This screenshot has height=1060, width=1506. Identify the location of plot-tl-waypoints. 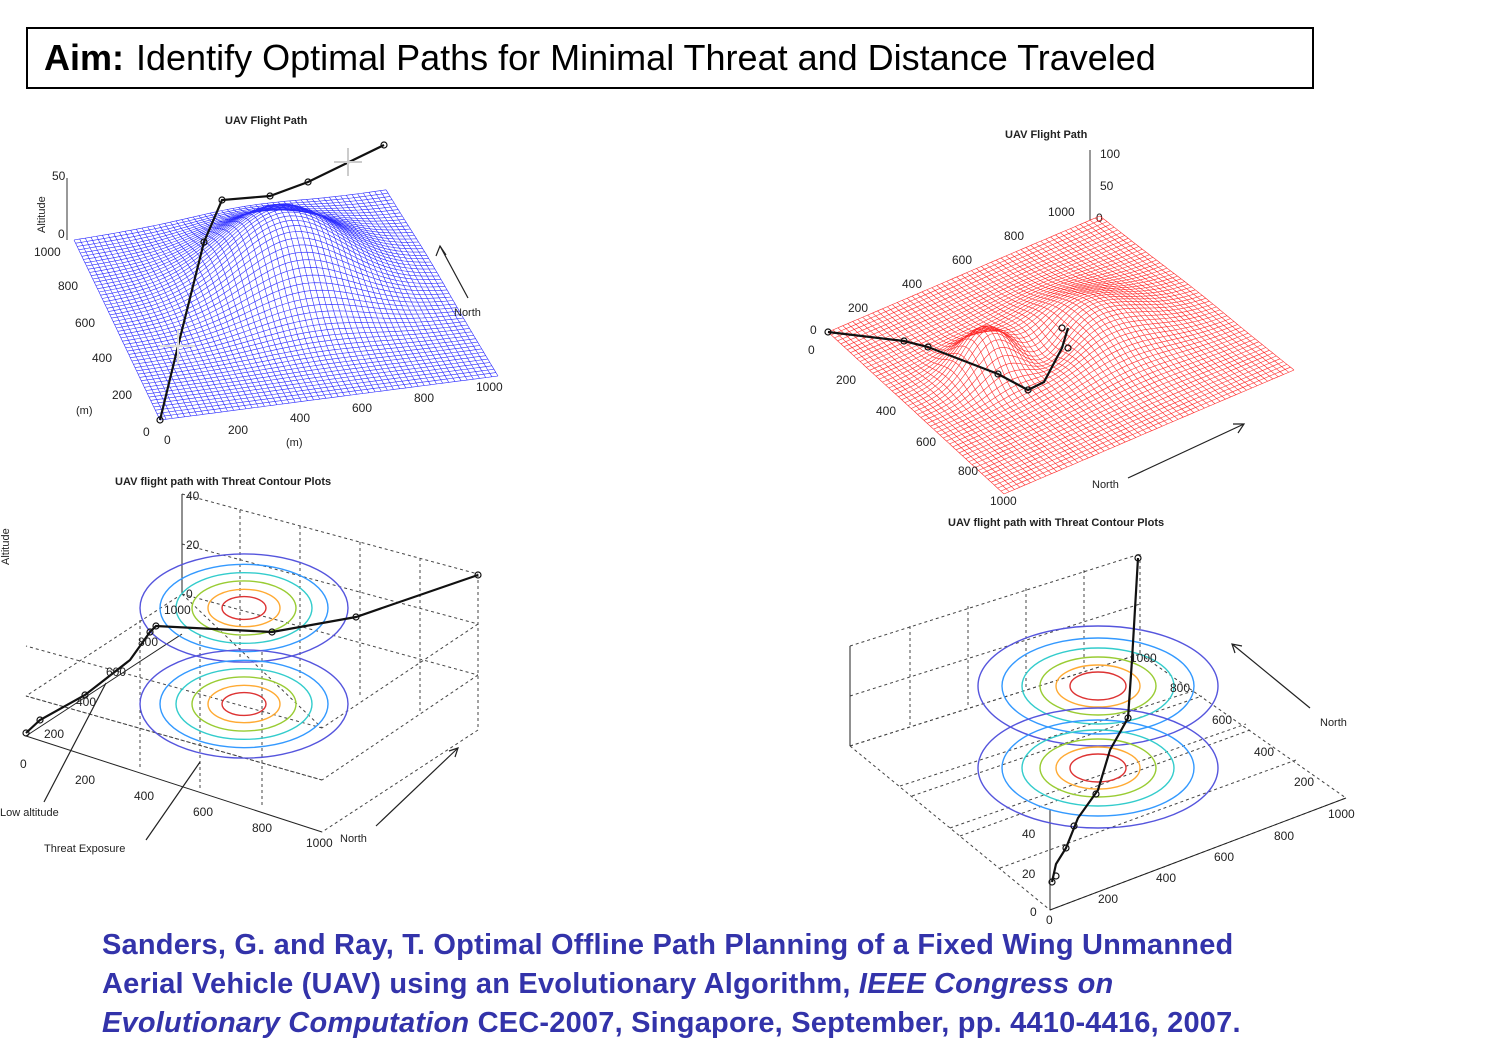
(272, 282).